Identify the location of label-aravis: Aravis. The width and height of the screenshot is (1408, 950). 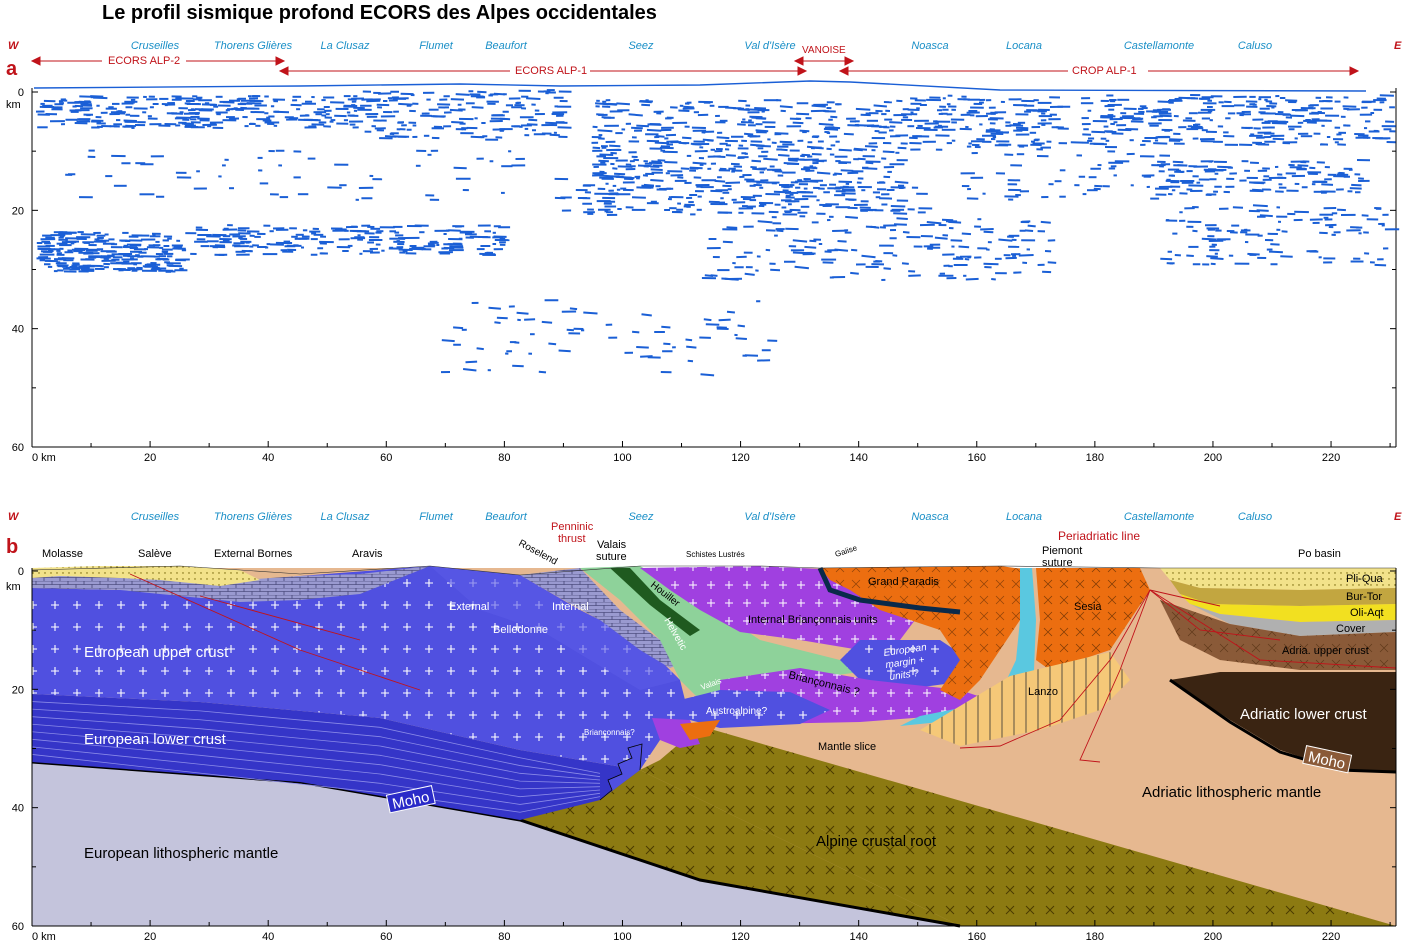
(367, 554).